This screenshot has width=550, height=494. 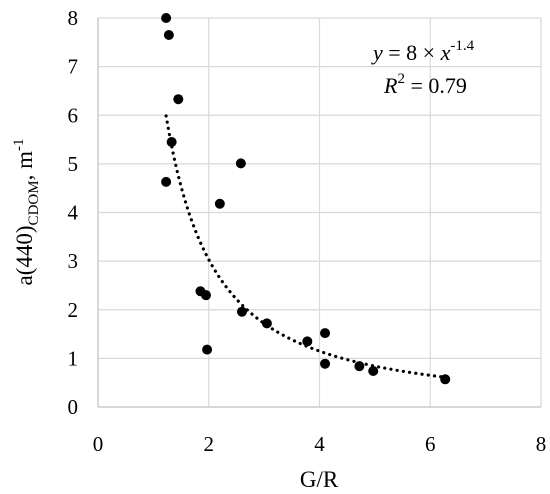 I want to click on y-tick-label: 1, so click(x=73, y=358).